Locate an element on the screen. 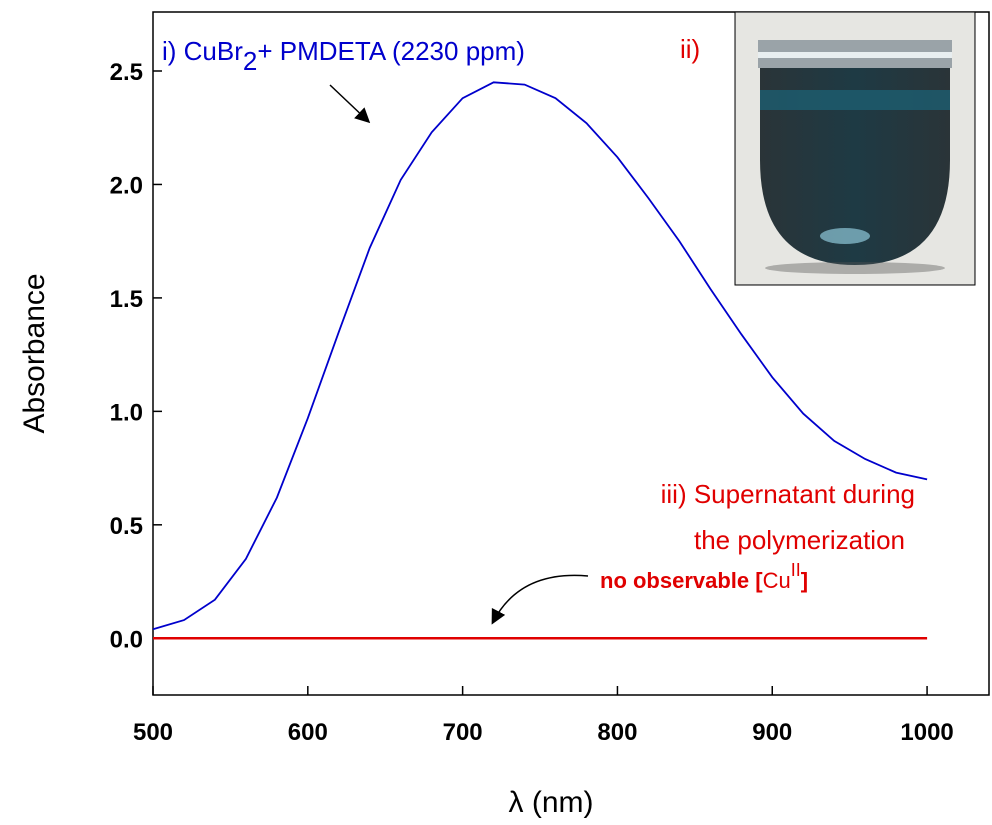  x-tick-label: 1000 is located at coordinates (926, 732).